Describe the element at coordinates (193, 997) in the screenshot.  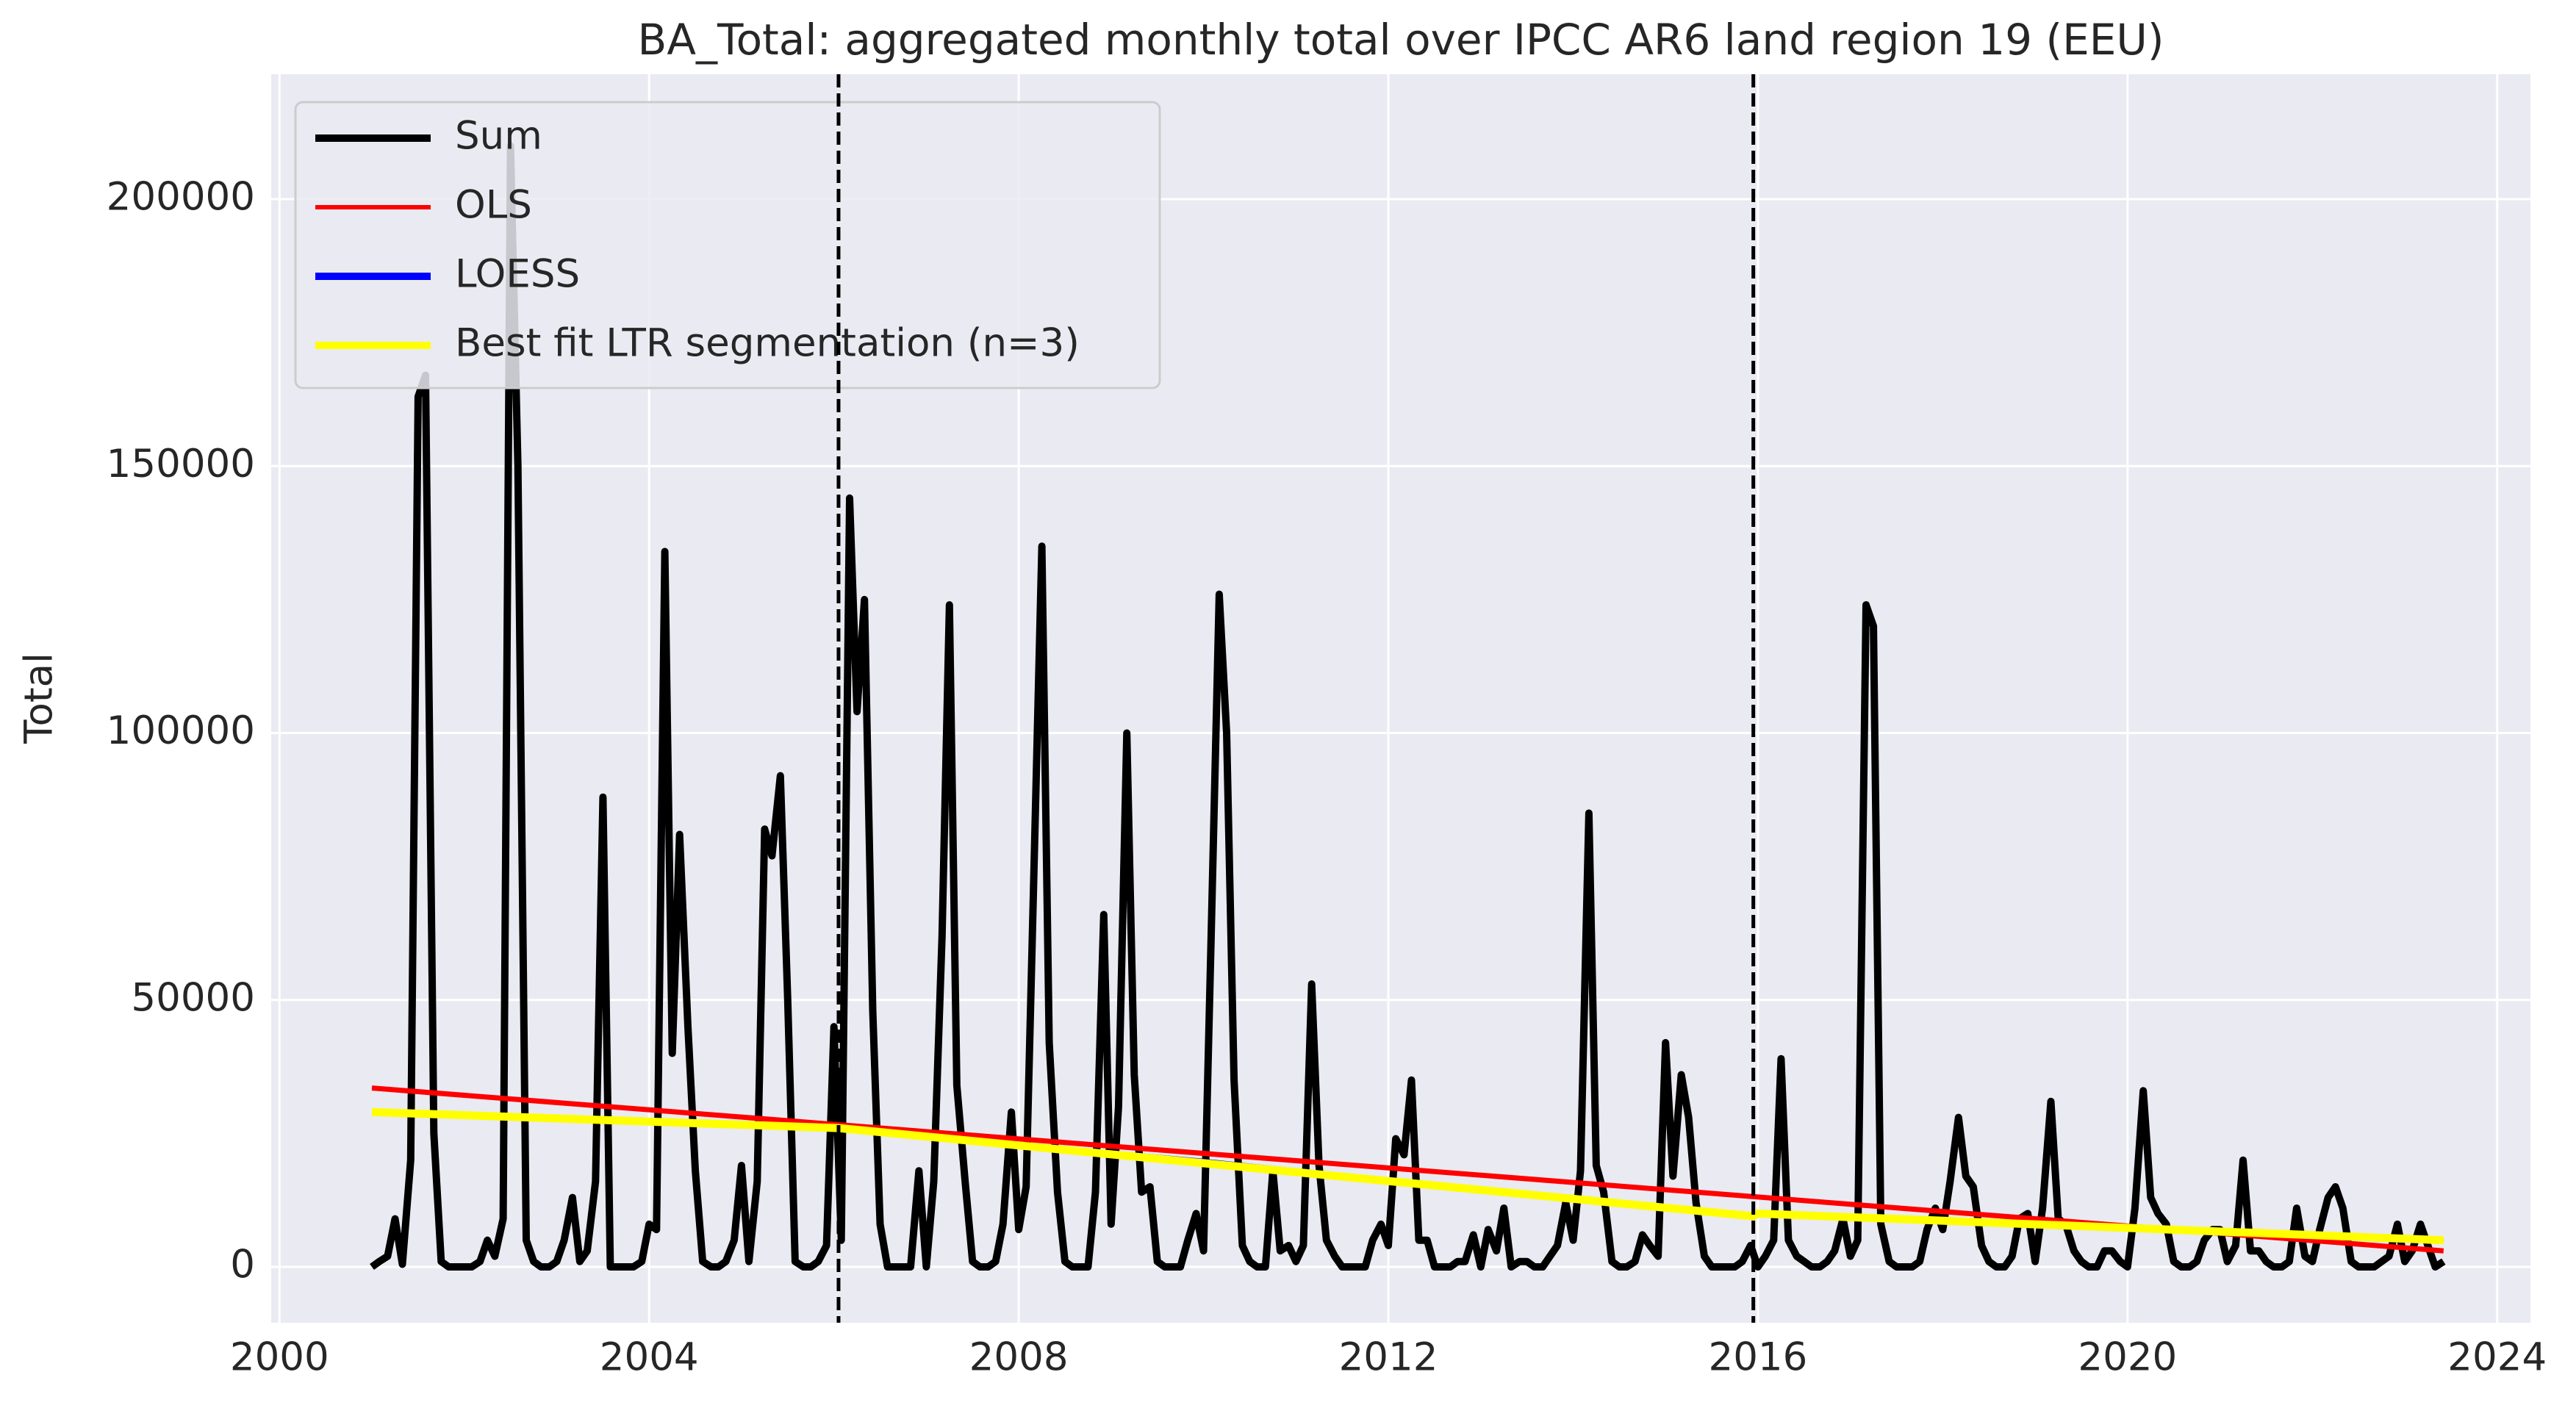
I see `y-tick-label: 50000` at that location.